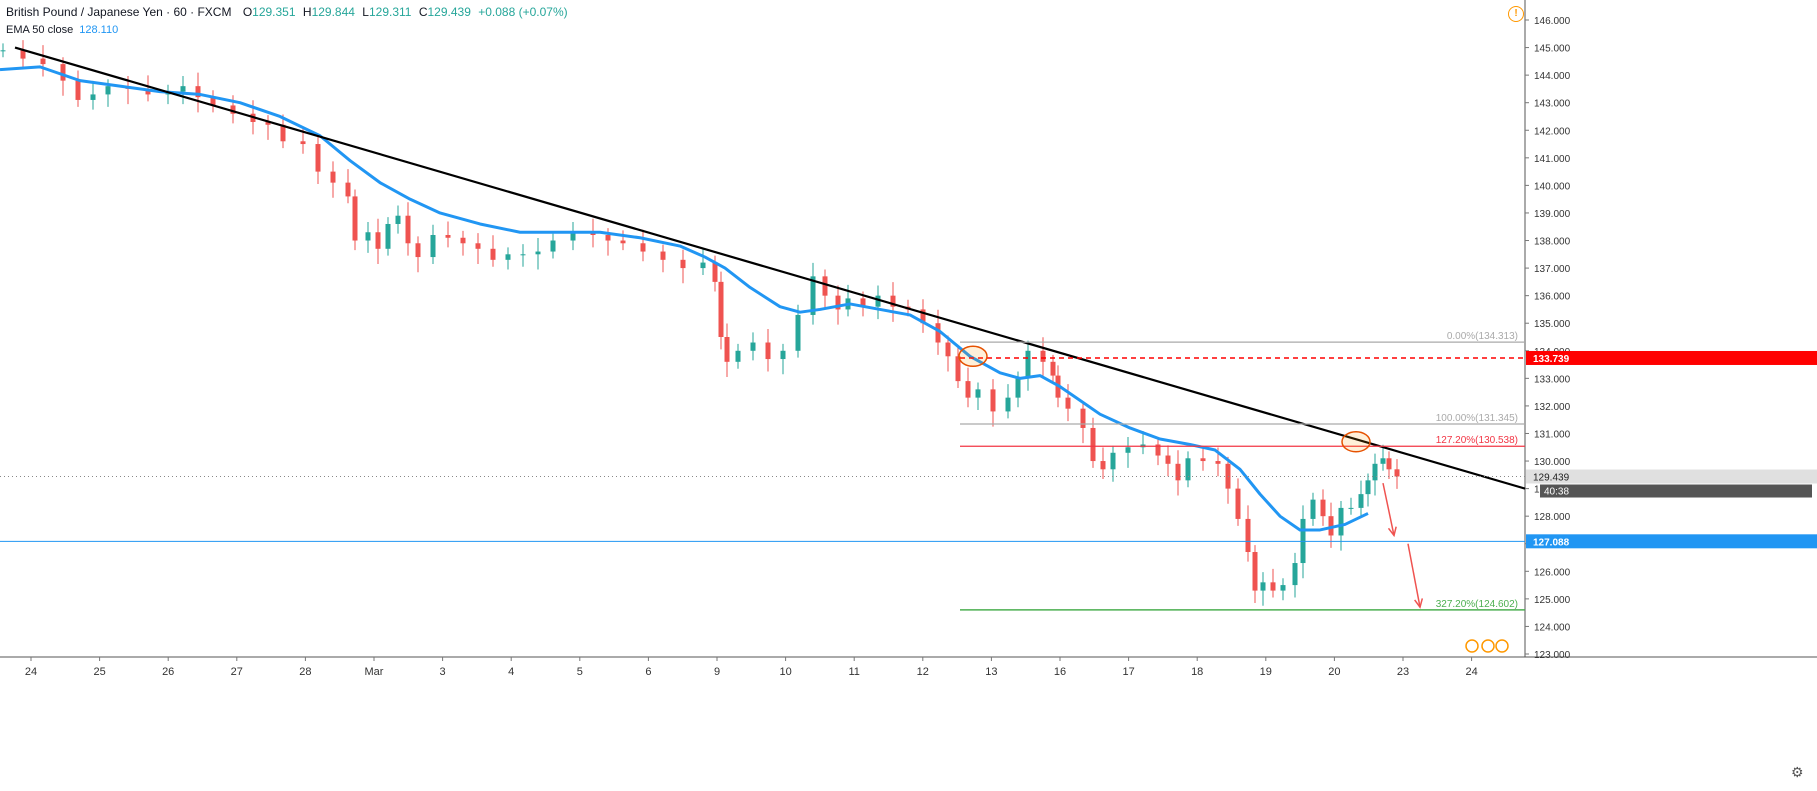 Image resolution: width=1817 pixels, height=791 pixels. Describe the element at coordinates (648, 672) in the screenshot. I see `x-tick-label: 6` at that location.